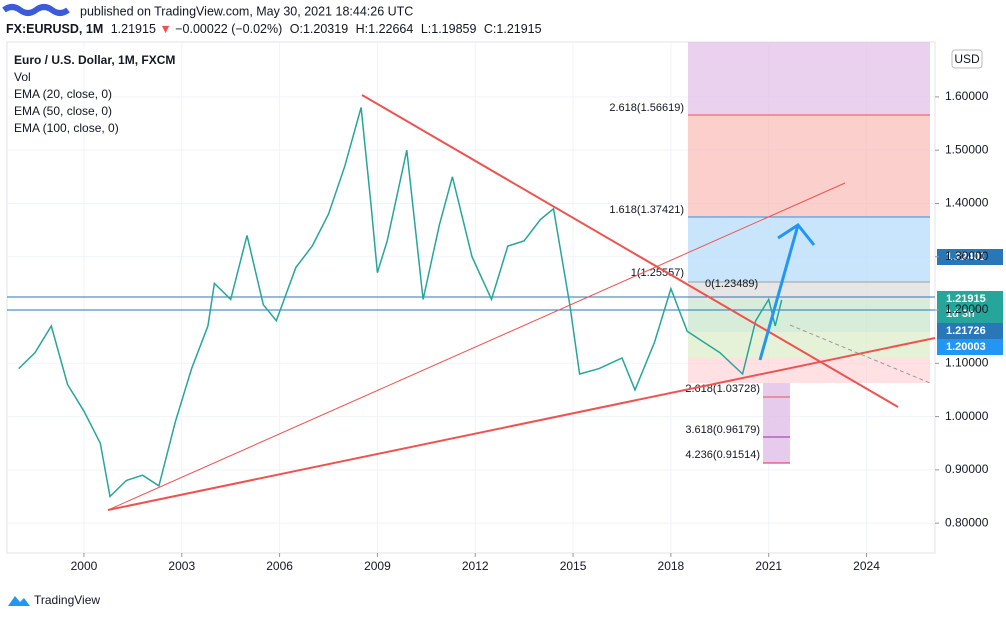 This screenshot has width=1006, height=618. I want to click on y-tick-label: 1.20000, so click(967, 309).